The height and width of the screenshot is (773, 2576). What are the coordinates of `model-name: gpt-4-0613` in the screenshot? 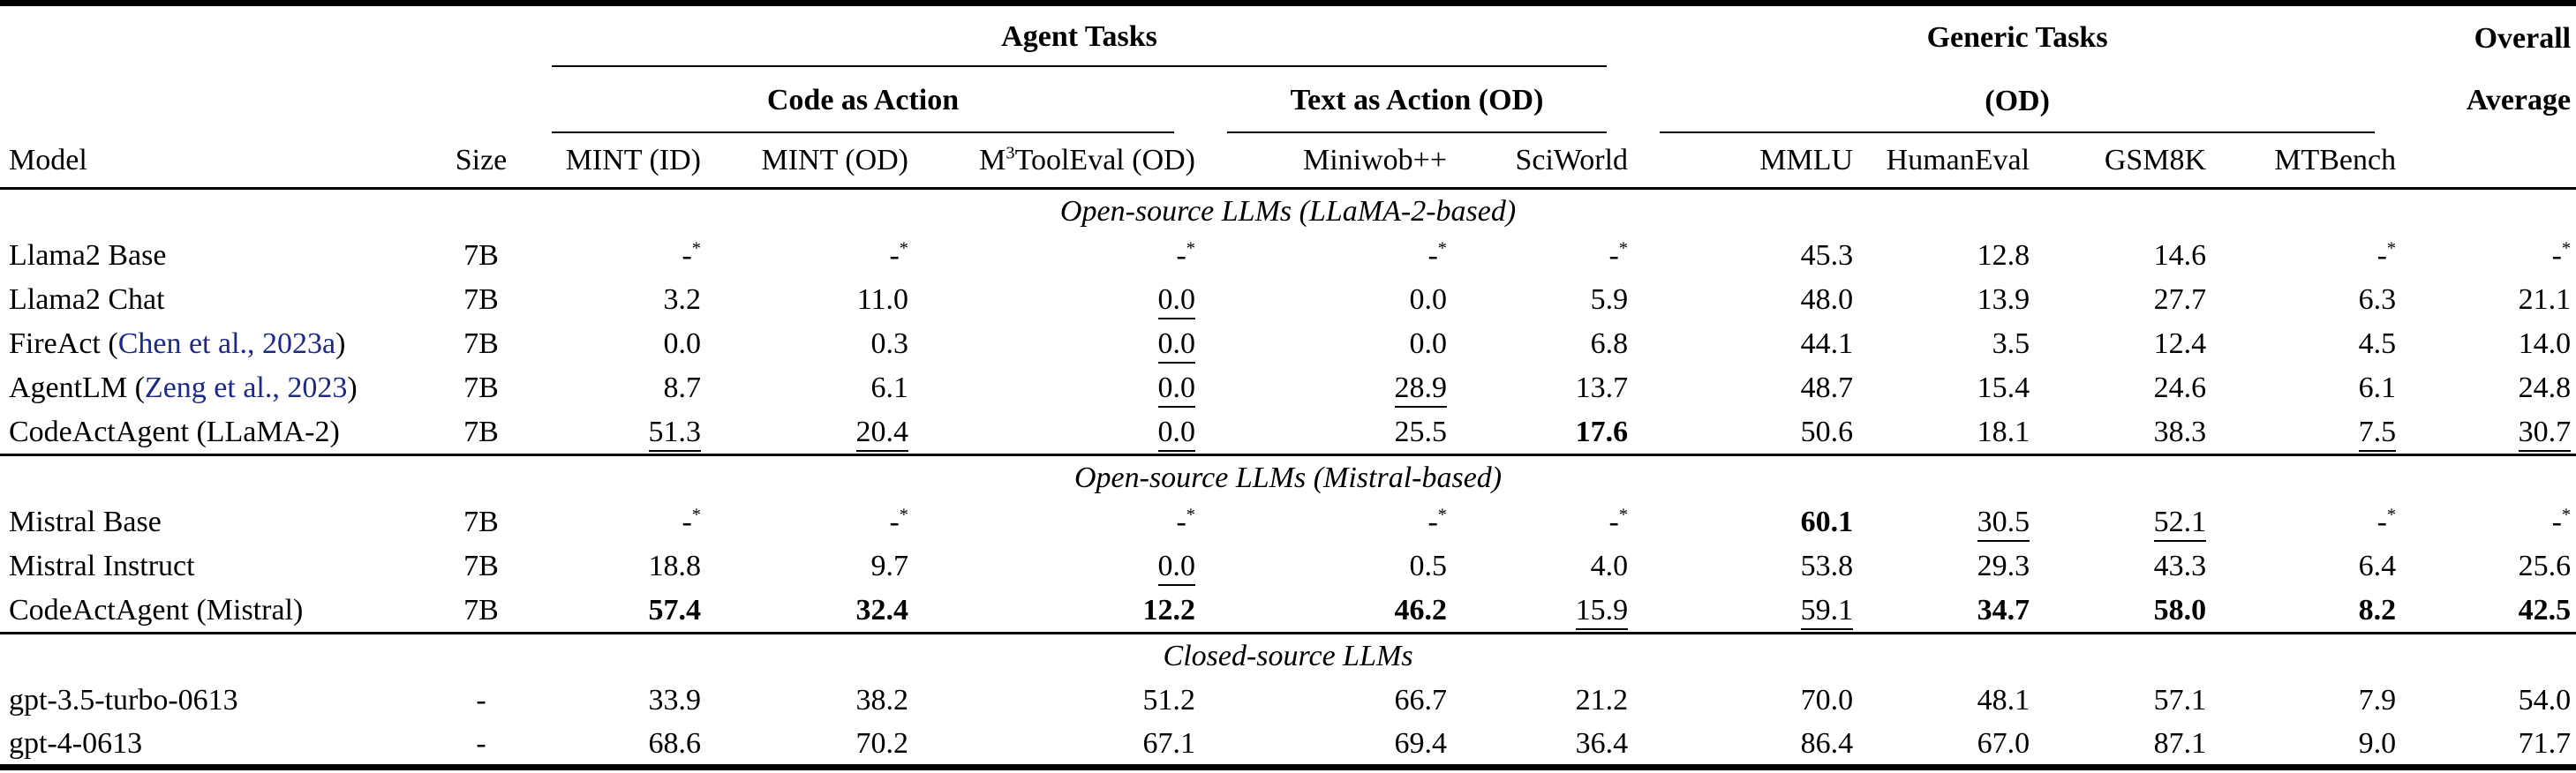 It's located at (76, 743).